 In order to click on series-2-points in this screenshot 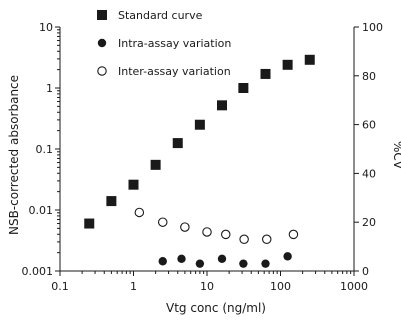, I will do `click(225, 260)`.